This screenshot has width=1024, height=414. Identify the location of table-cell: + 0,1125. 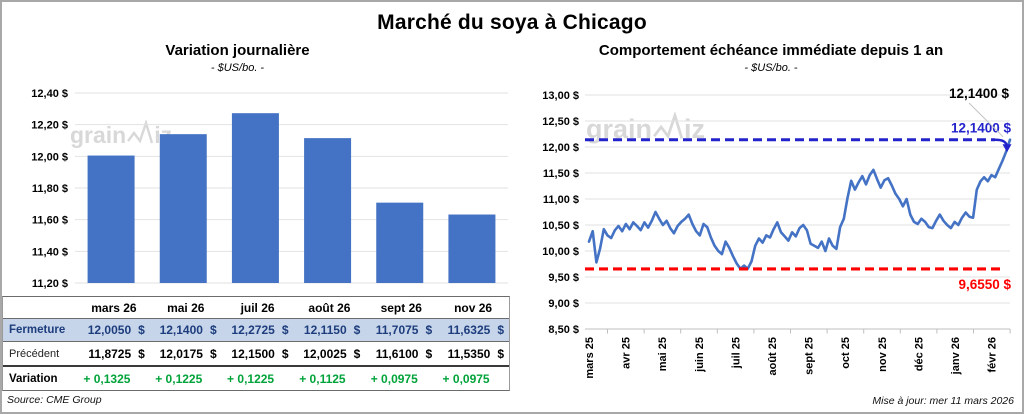
(330, 379).